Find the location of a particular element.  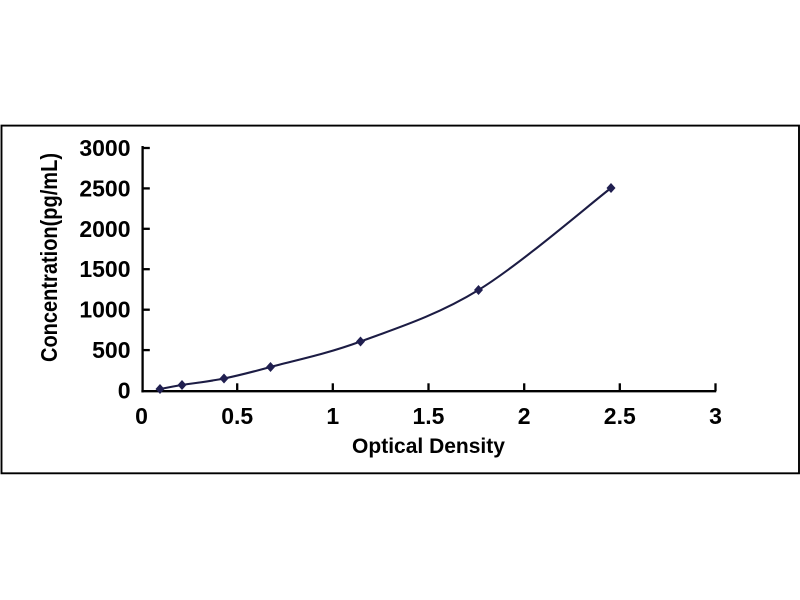

svg-text: 3 is located at coordinates (715, 416).